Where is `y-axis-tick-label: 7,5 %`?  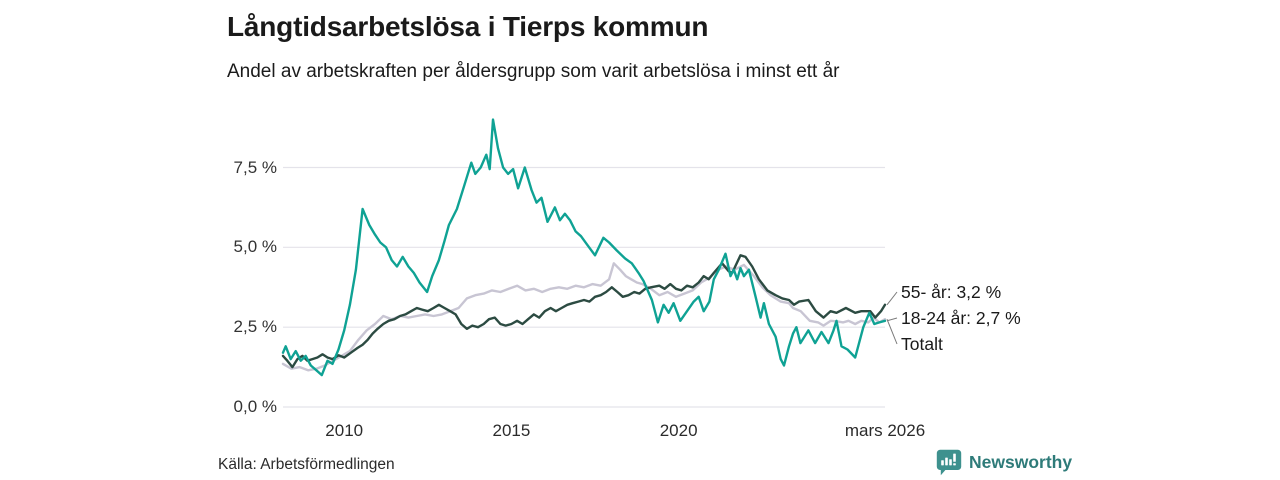
y-axis-tick-label: 7,5 % is located at coordinates (255, 167).